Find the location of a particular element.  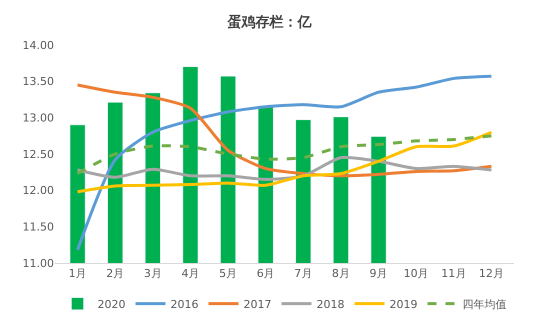

x-tick-label: 11月 is located at coordinates (453, 273).